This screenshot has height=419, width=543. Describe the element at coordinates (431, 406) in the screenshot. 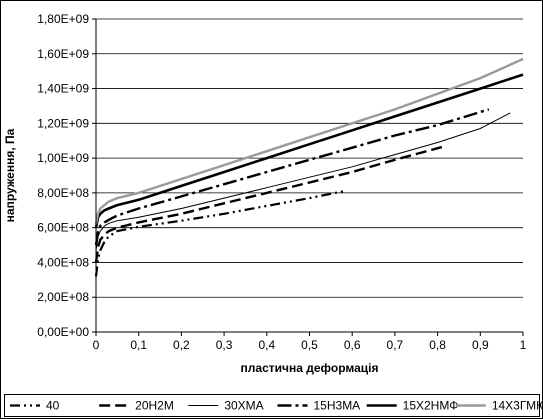

I see `legend-label-4: 15Х2НМФ` at that location.